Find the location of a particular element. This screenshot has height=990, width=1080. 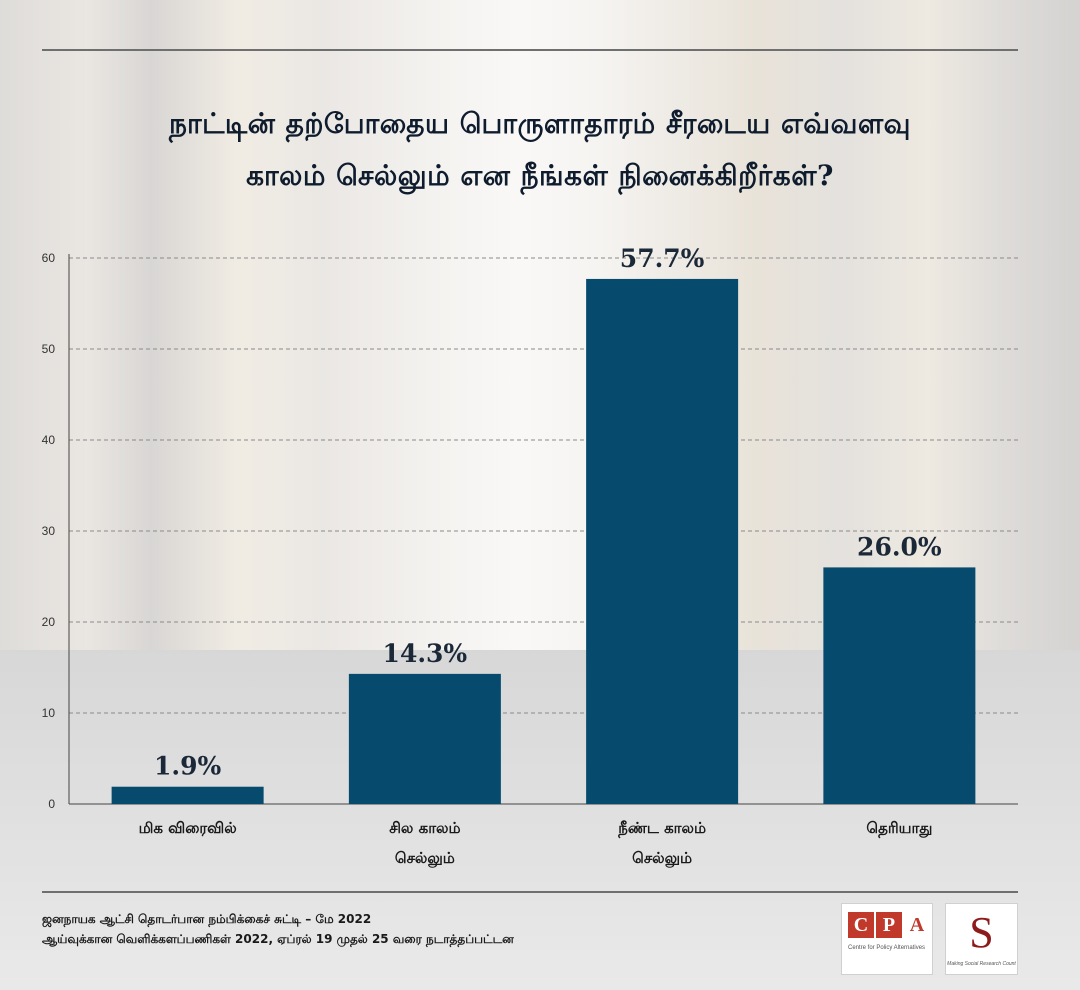

src-logo-subtext: Making Social Research Count is located at coordinates (981, 964).